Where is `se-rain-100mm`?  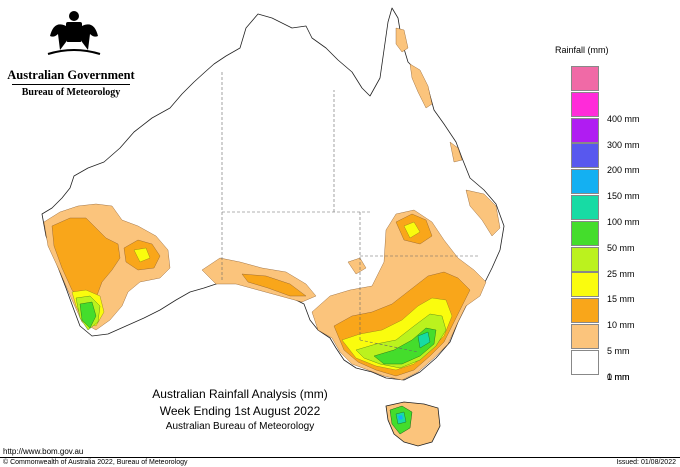 se-rain-100mm is located at coordinates (424, 340).